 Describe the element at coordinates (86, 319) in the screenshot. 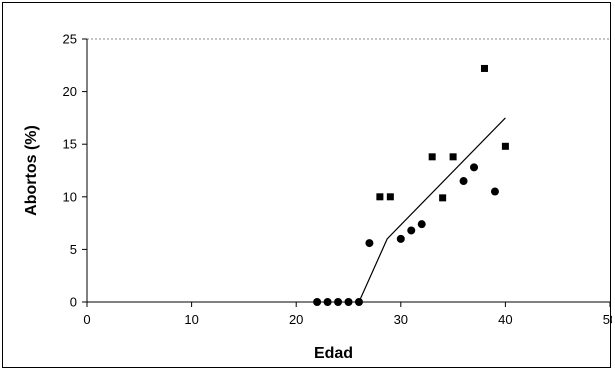

I see `x-tick-label-0: 0` at that location.